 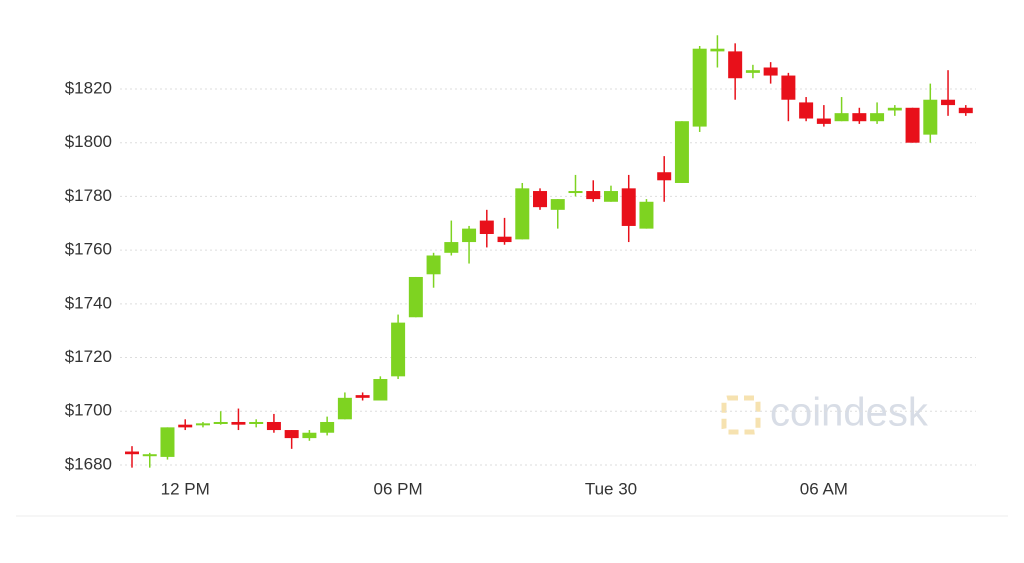 I want to click on y-tick-label: $1780, so click(x=88, y=195).